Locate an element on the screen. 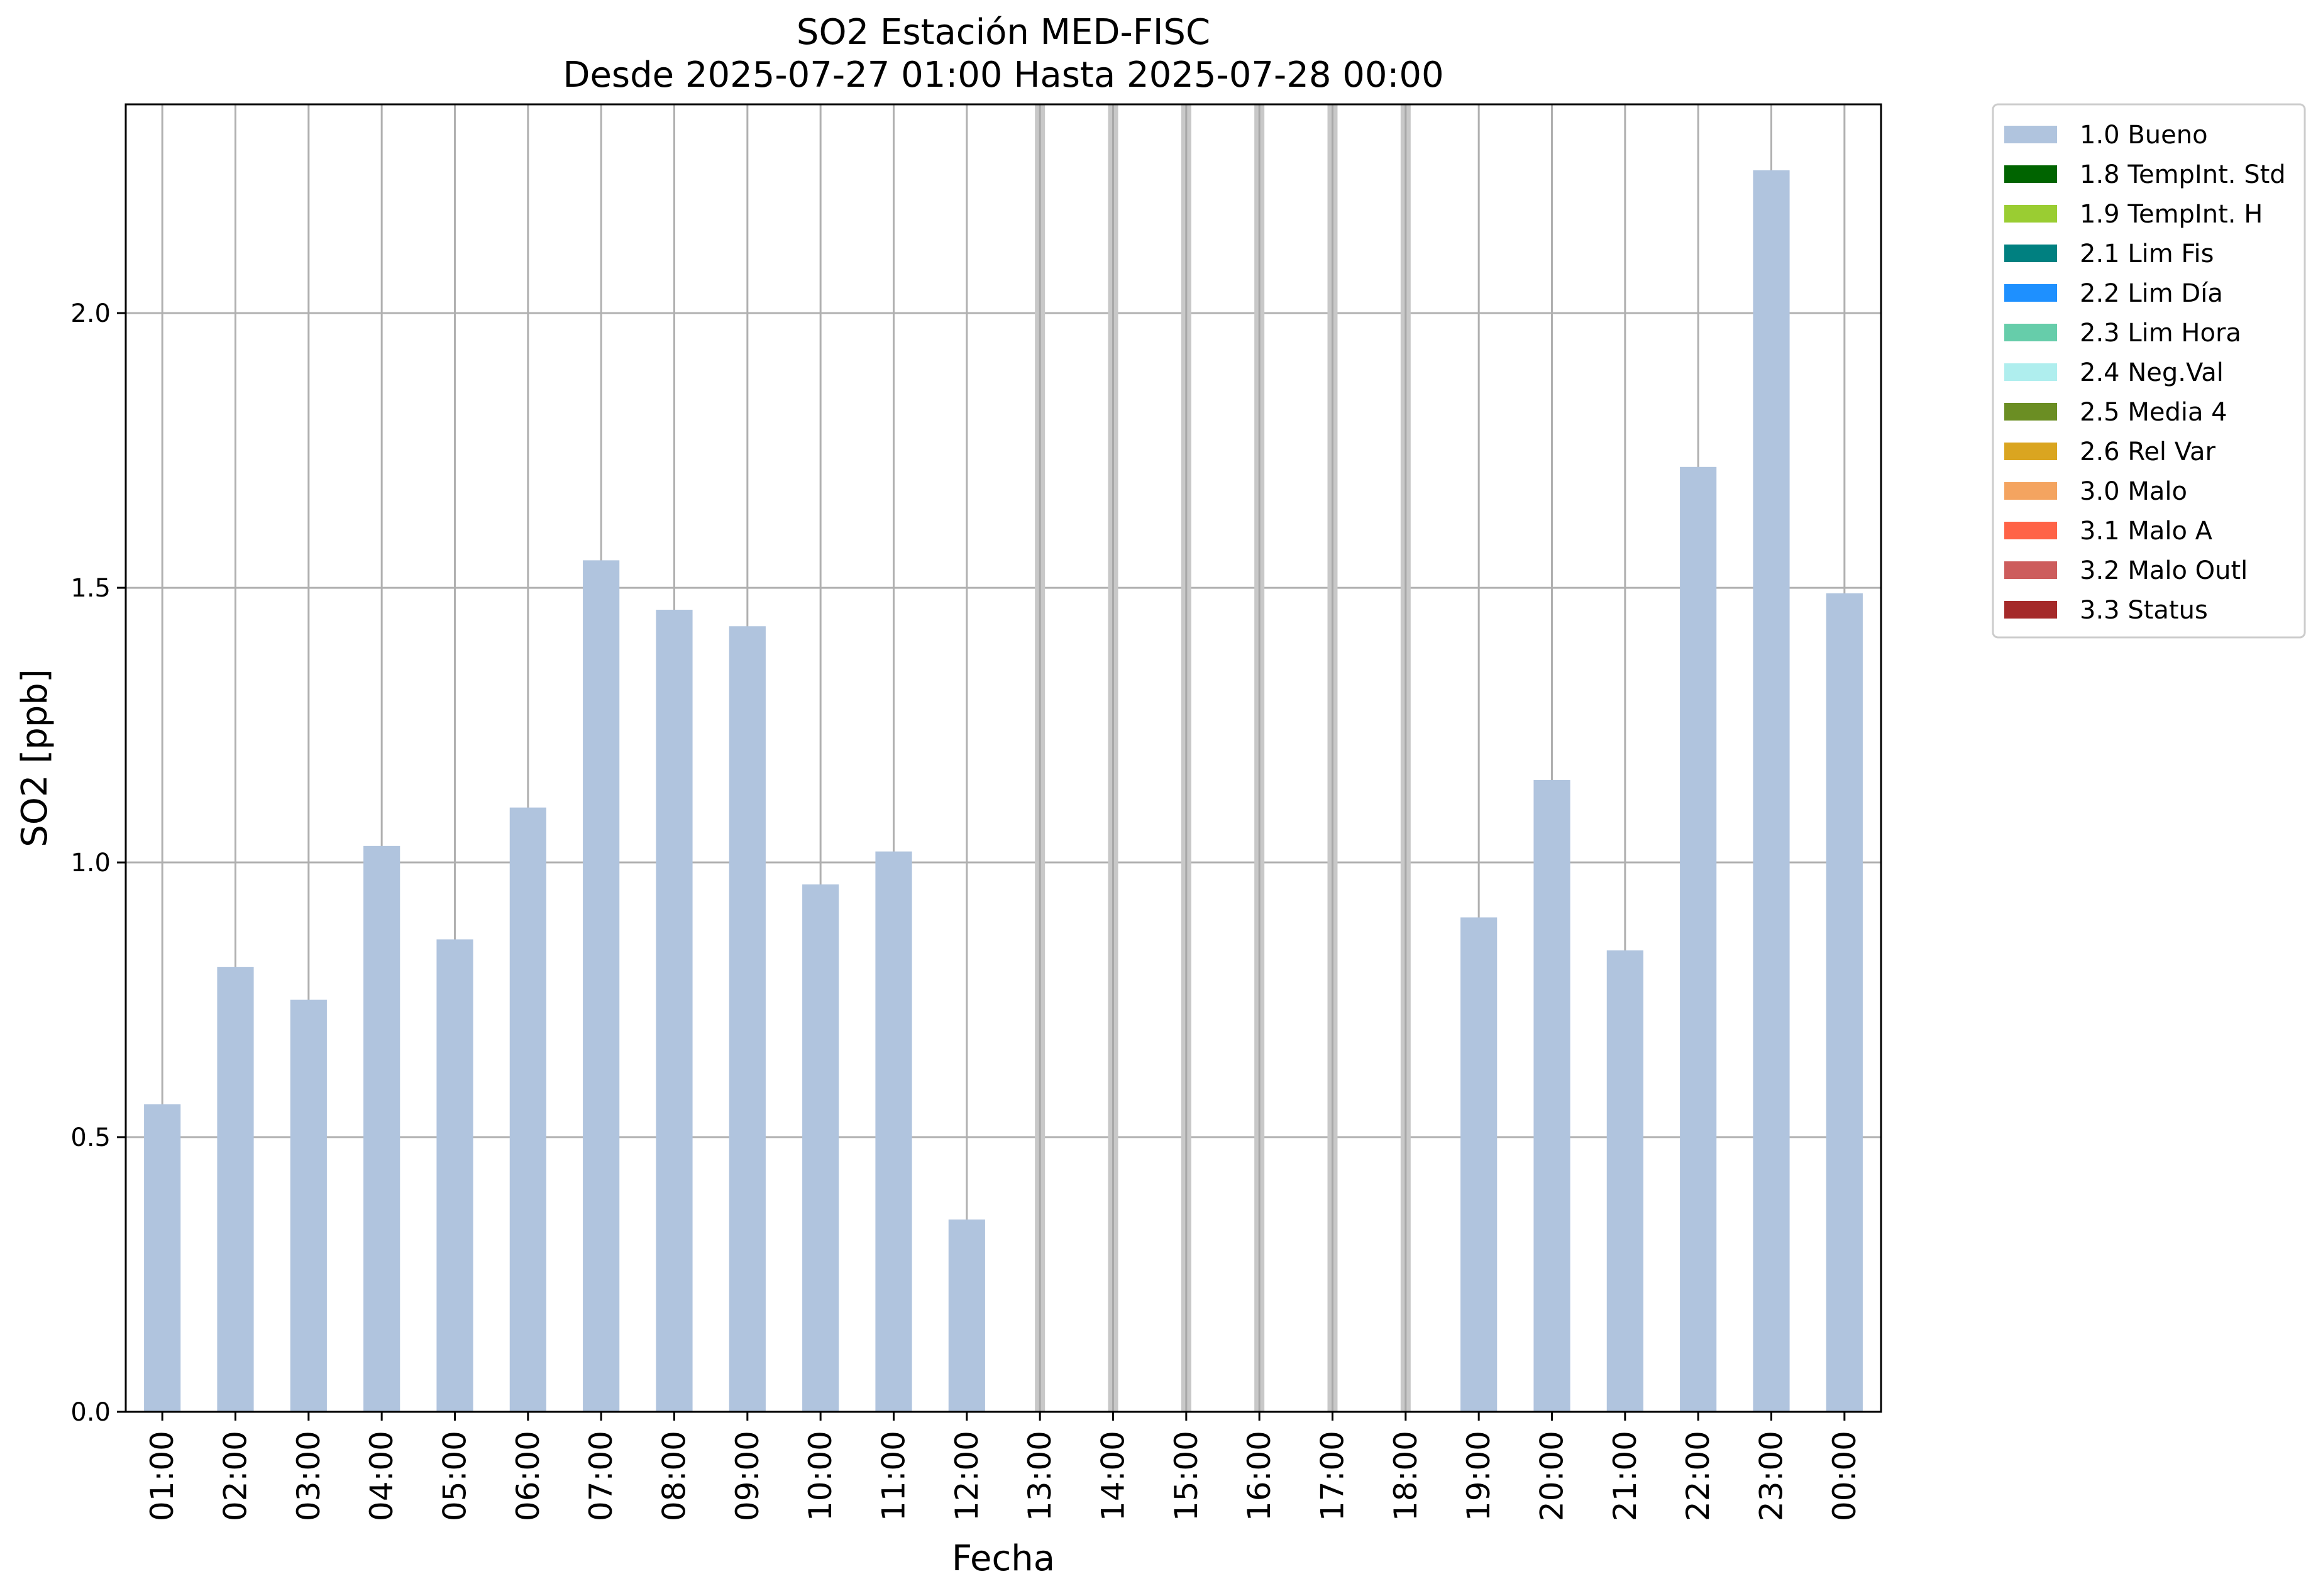 The height and width of the screenshot is (1596, 2323). legend-entry-label: 2.1 Lim Fis is located at coordinates (2147, 253).